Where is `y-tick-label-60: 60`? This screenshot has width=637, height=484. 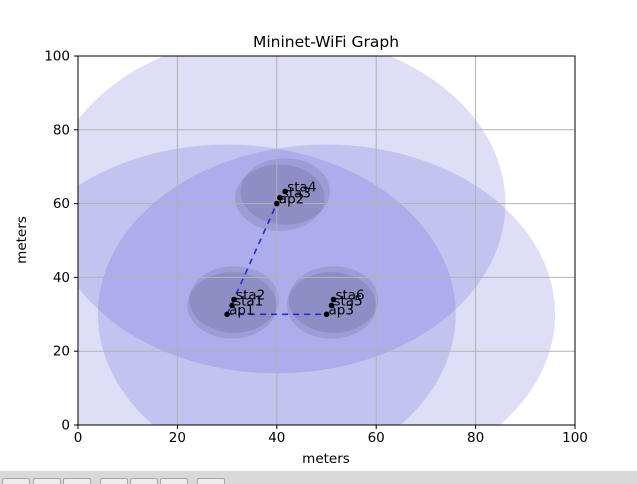 y-tick-label-60: 60 is located at coordinates (61, 204).